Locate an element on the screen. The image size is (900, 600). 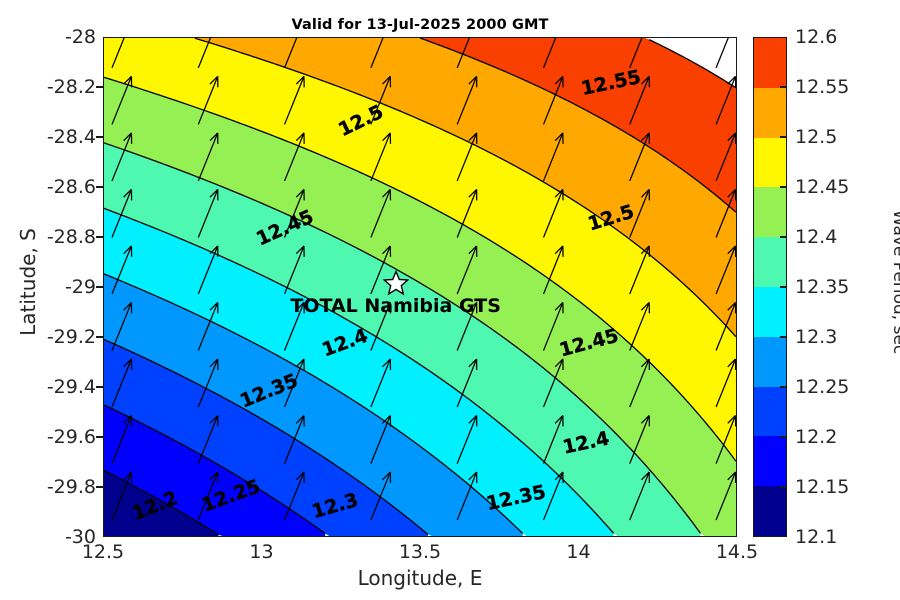
station-label: TOTAL Namibia GTS is located at coordinates (395, 306).